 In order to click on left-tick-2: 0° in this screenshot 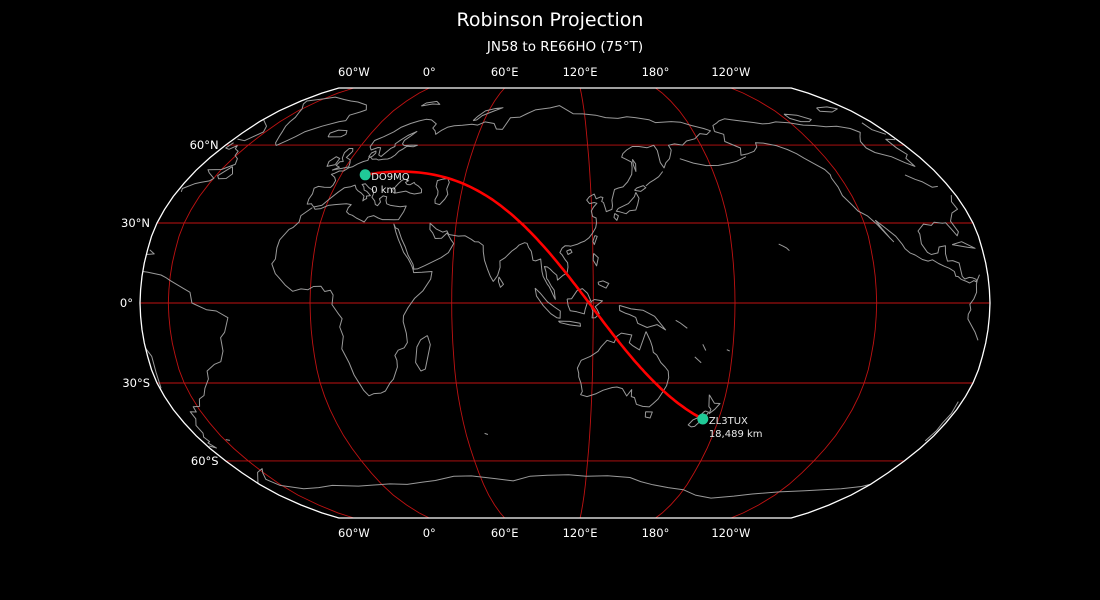, I will do `click(126, 303)`.